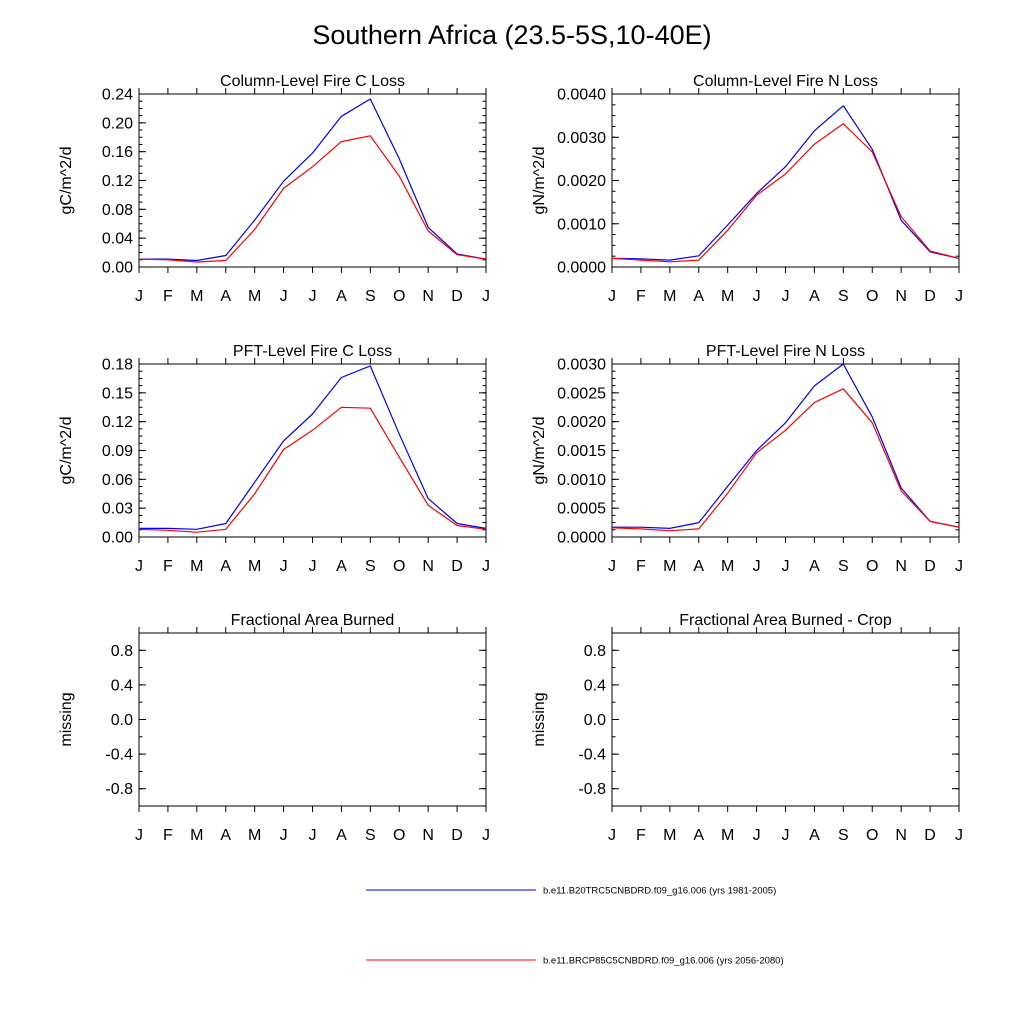 This screenshot has width=1024, height=1024. I want to click on y-tick-label: 0.4, so click(595, 685).